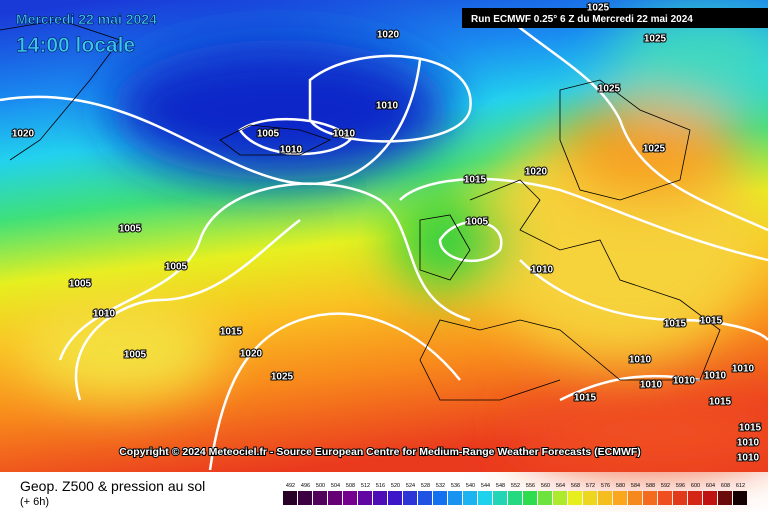 This screenshot has width=768, height=512. I want to click on scale-label: 592, so click(665, 486).